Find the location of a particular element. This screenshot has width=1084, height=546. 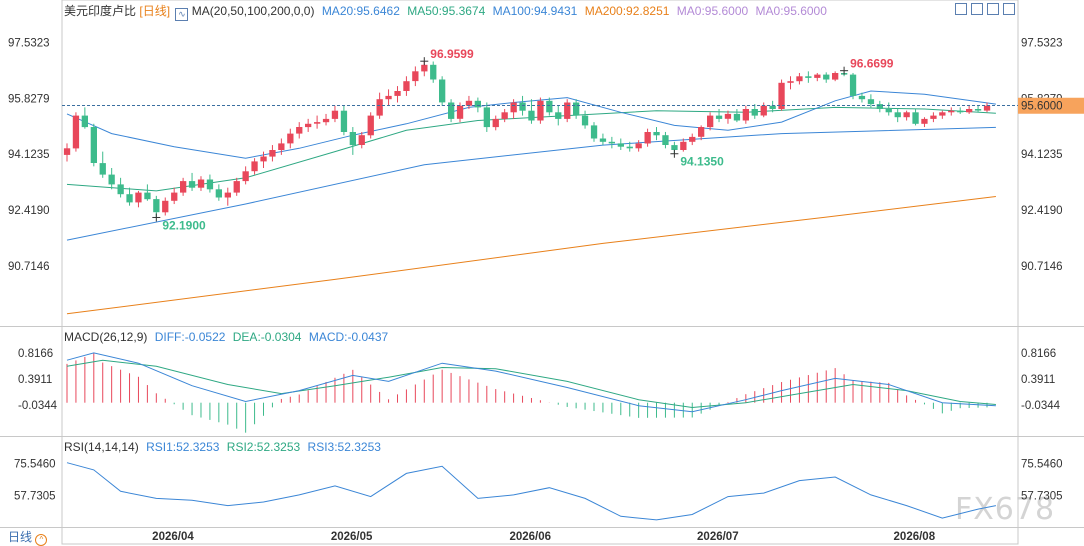

compare-button is located at coordinates (993, 9).